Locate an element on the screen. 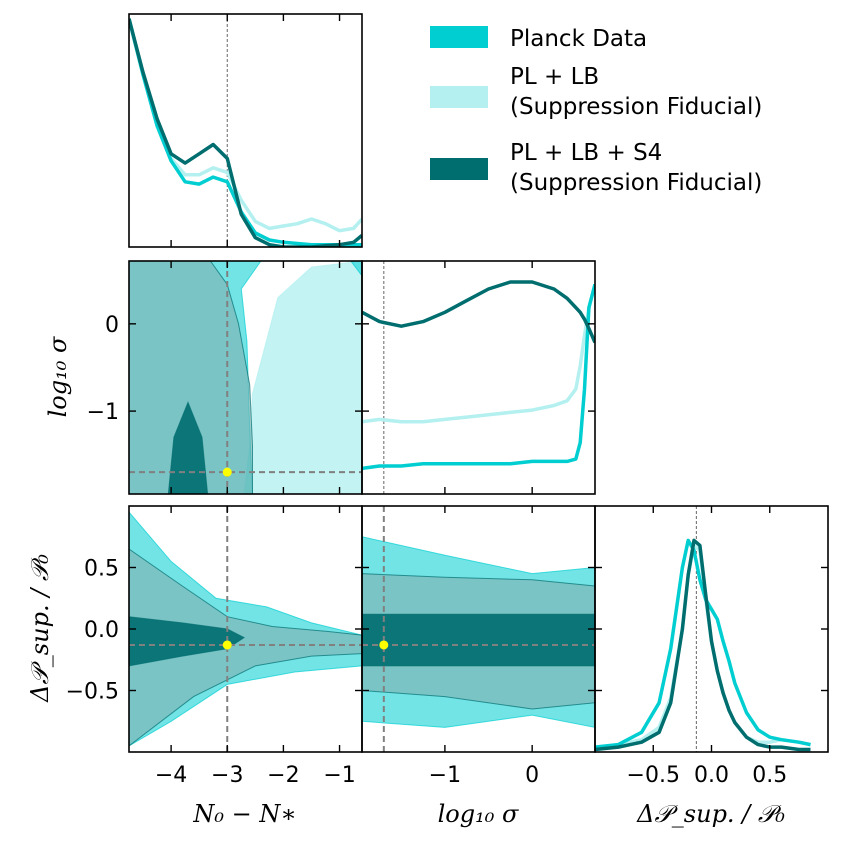 The width and height of the screenshot is (843, 848). legend-label-pl-lb-2: (Suppression Fiducial) is located at coordinates (636, 107).